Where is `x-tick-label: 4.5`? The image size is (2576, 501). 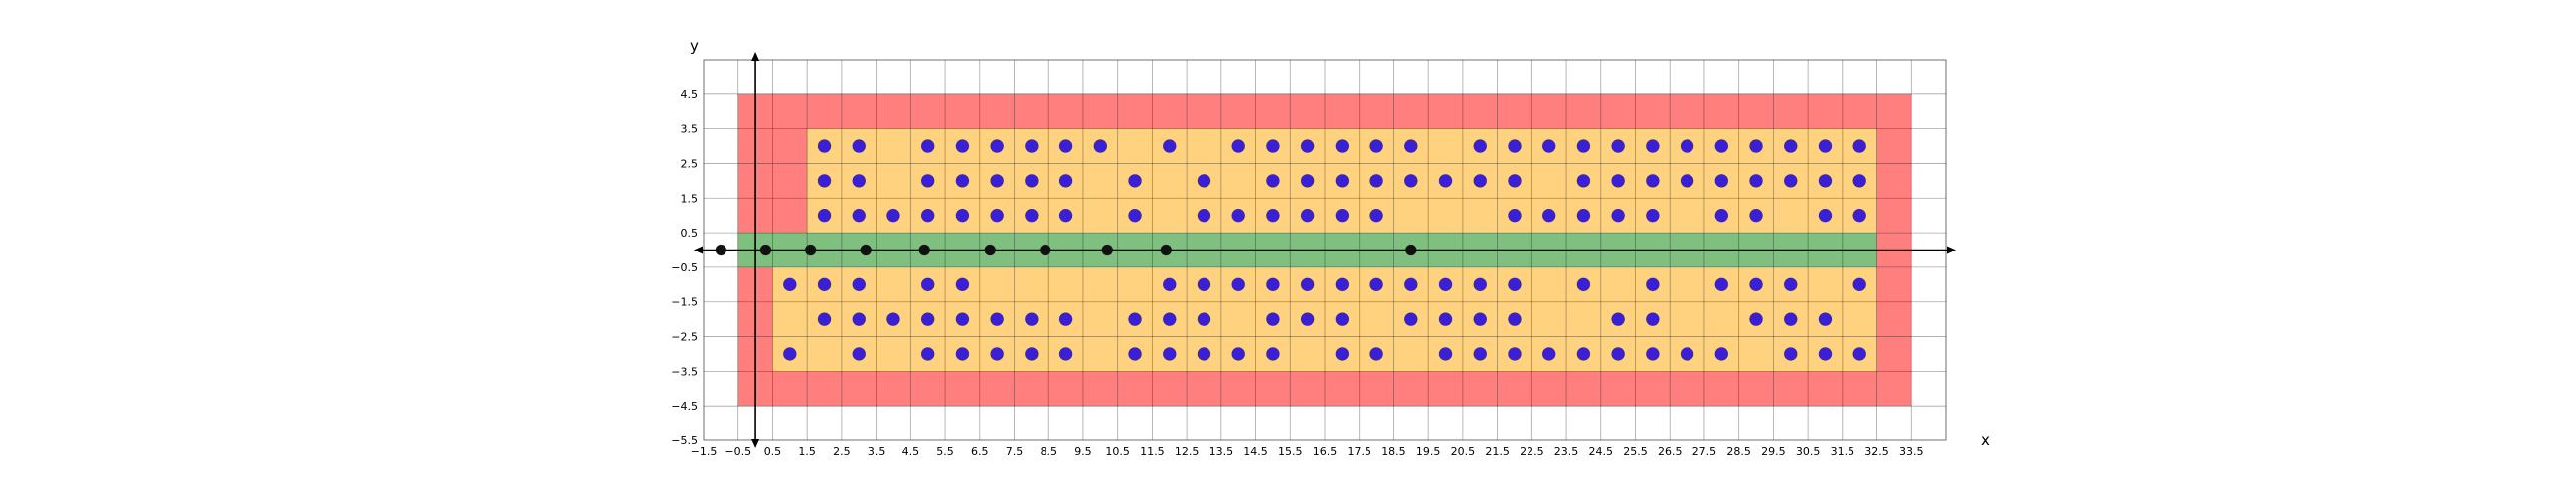 x-tick-label: 4.5 is located at coordinates (911, 451).